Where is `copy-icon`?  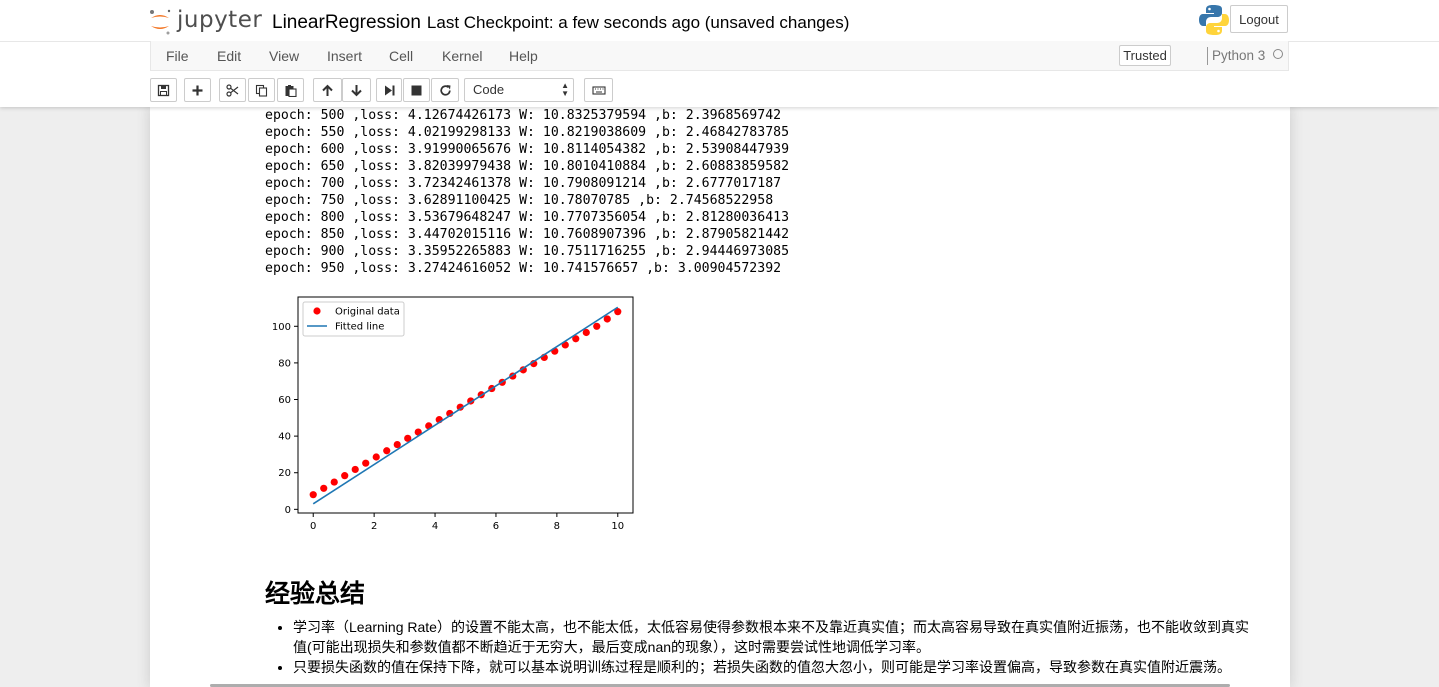
copy-icon is located at coordinates (261, 90).